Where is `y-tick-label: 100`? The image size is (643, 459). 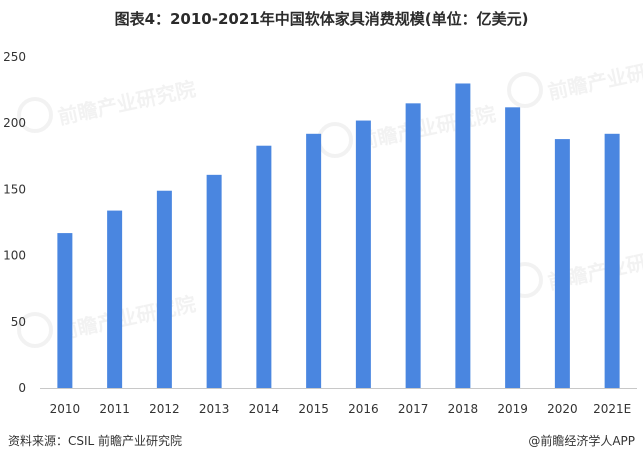
y-tick-label: 100 is located at coordinates (14, 256).